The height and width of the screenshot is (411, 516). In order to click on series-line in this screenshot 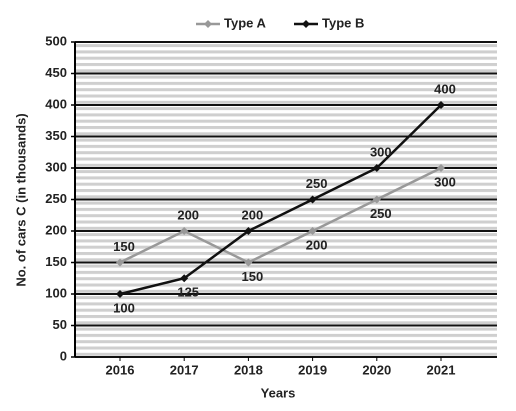, I will do `click(280, 215)`.